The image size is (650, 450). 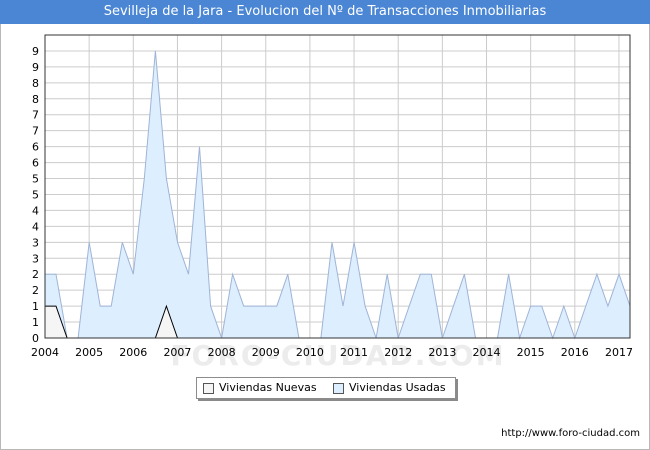 I want to click on x-tick-label: 2017, so click(x=619, y=352).